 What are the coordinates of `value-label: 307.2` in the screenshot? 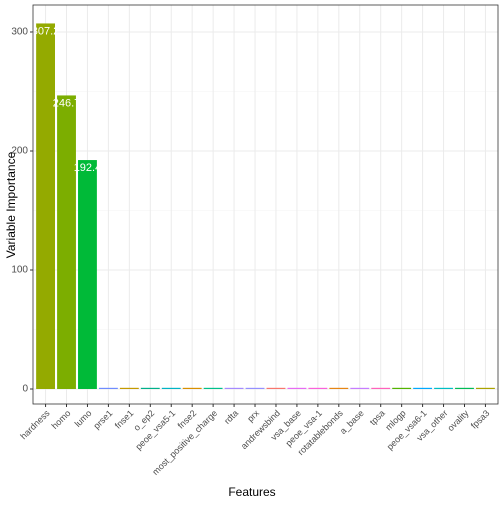 It's located at (46, 31).